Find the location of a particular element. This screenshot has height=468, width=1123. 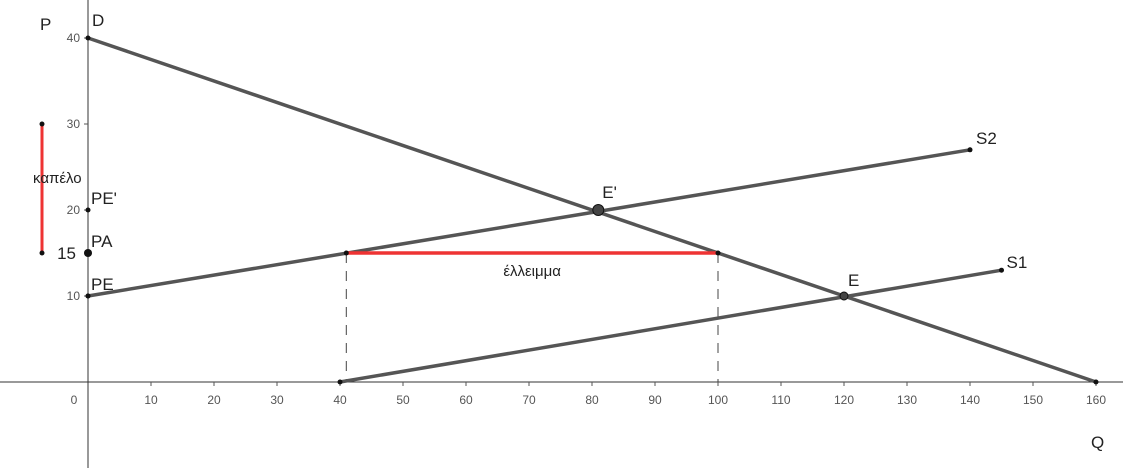

series-s1-line is located at coordinates (671, 326).